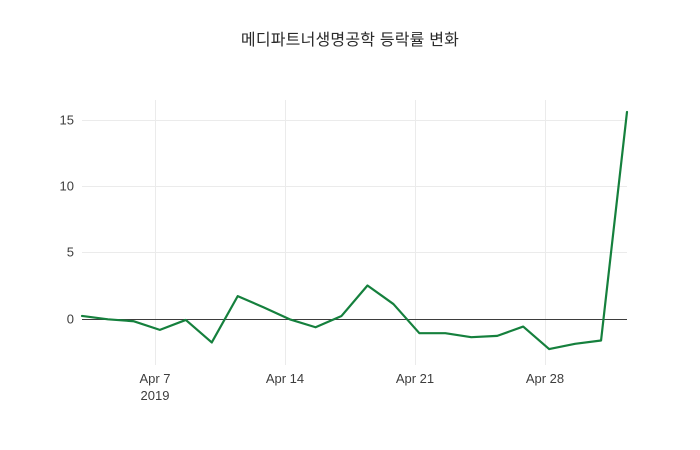 The height and width of the screenshot is (450, 700). What do you see at coordinates (354, 392) in the screenshot?
I see `x-axis: Apr 7 2019 Apr 14 Apr 21 Apr 28` at bounding box center [354, 392].